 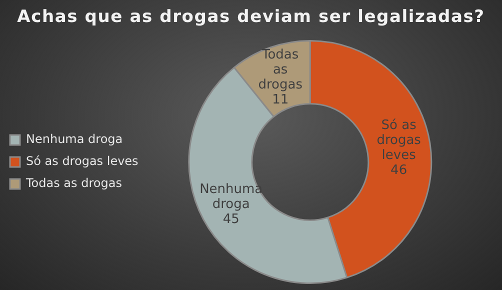 I want to click on chart-title: Achas que as drogas deviam ser legalizadas?, so click(x=251, y=17).